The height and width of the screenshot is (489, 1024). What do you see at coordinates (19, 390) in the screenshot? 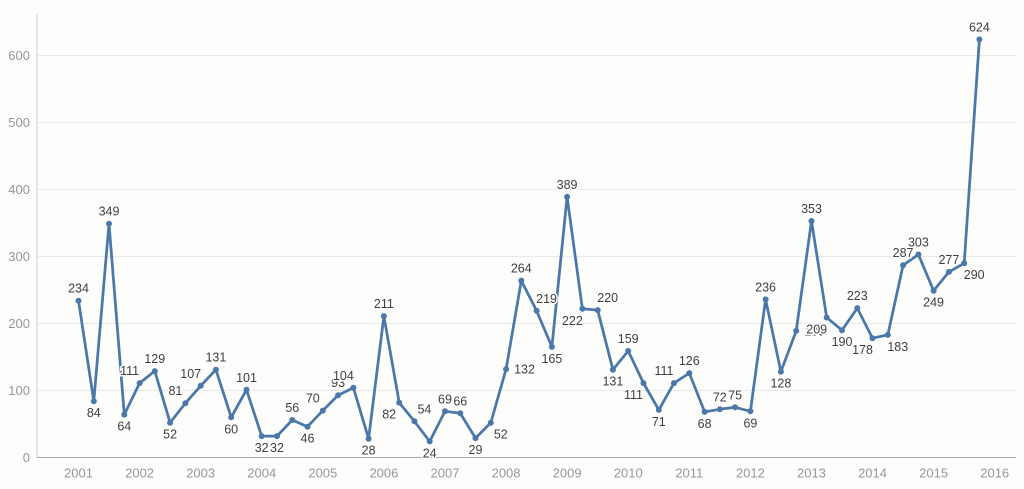
I see `y-tick-label: 100` at bounding box center [19, 390].